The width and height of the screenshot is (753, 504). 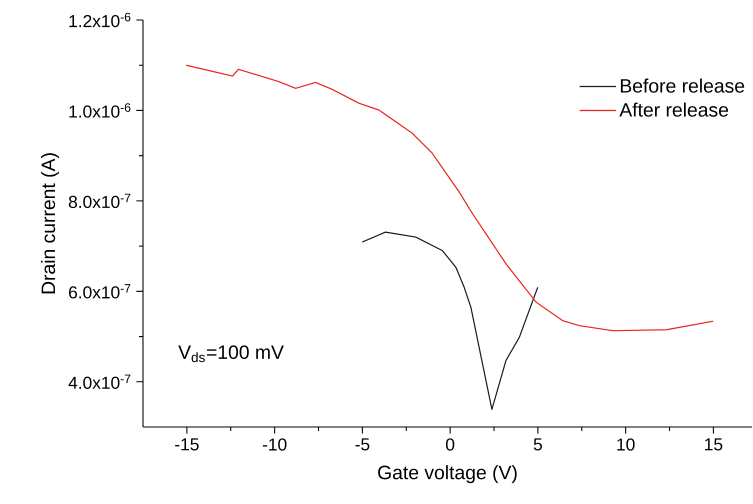 I want to click on y-tick-label: 1.2x10$^{-6}$, so click(x=99, y=20).